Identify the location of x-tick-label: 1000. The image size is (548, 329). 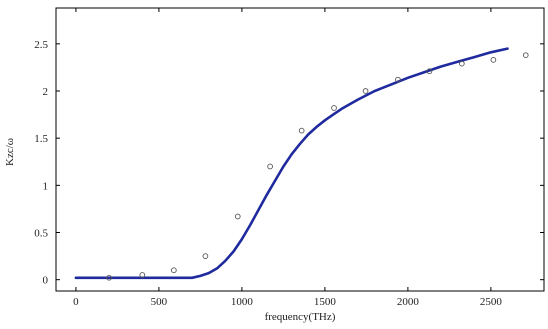
(242, 302).